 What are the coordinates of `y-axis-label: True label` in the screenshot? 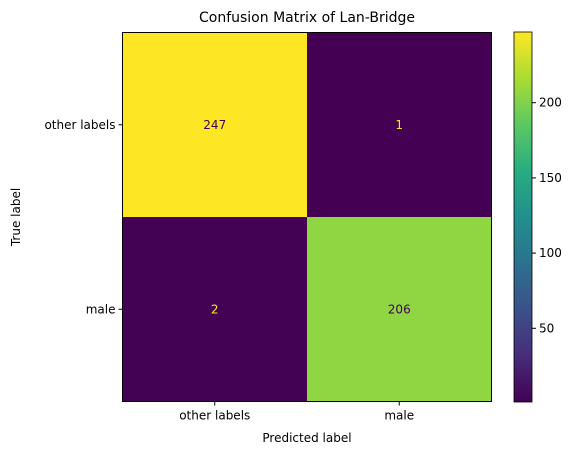 It's located at (16, 217).